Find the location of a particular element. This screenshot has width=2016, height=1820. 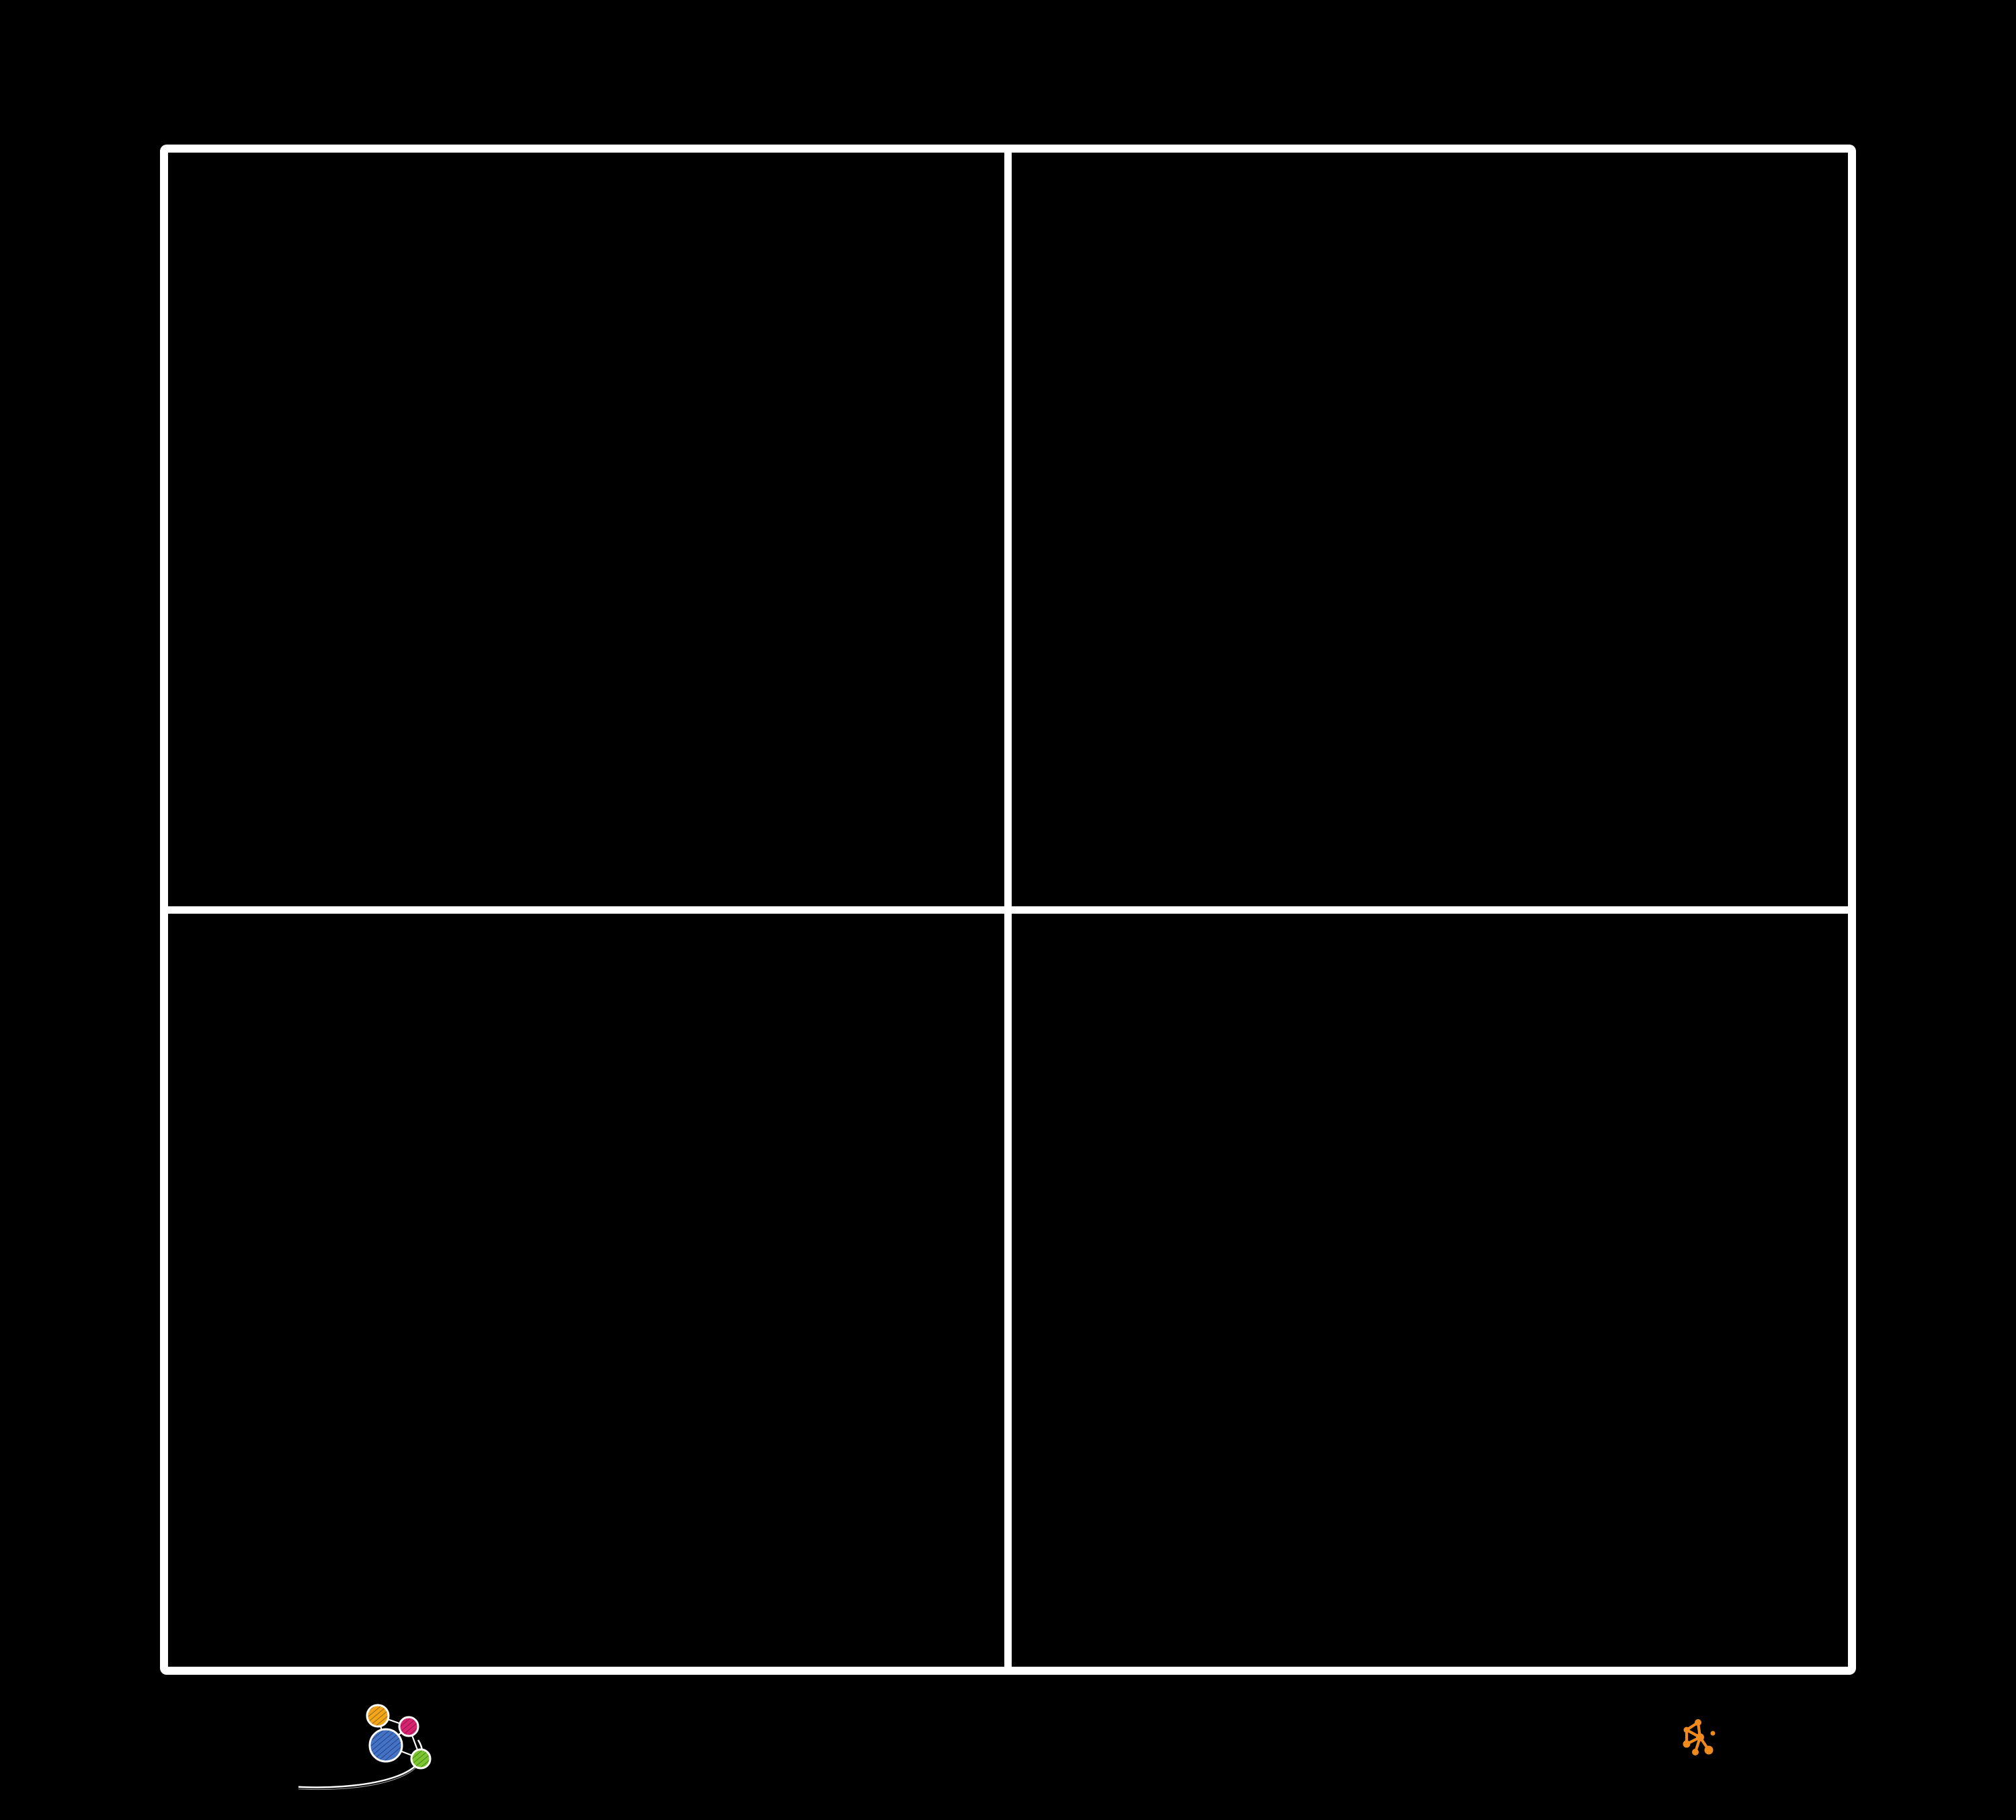

cytoscape-brand is located at coordinates (1793, 1736).